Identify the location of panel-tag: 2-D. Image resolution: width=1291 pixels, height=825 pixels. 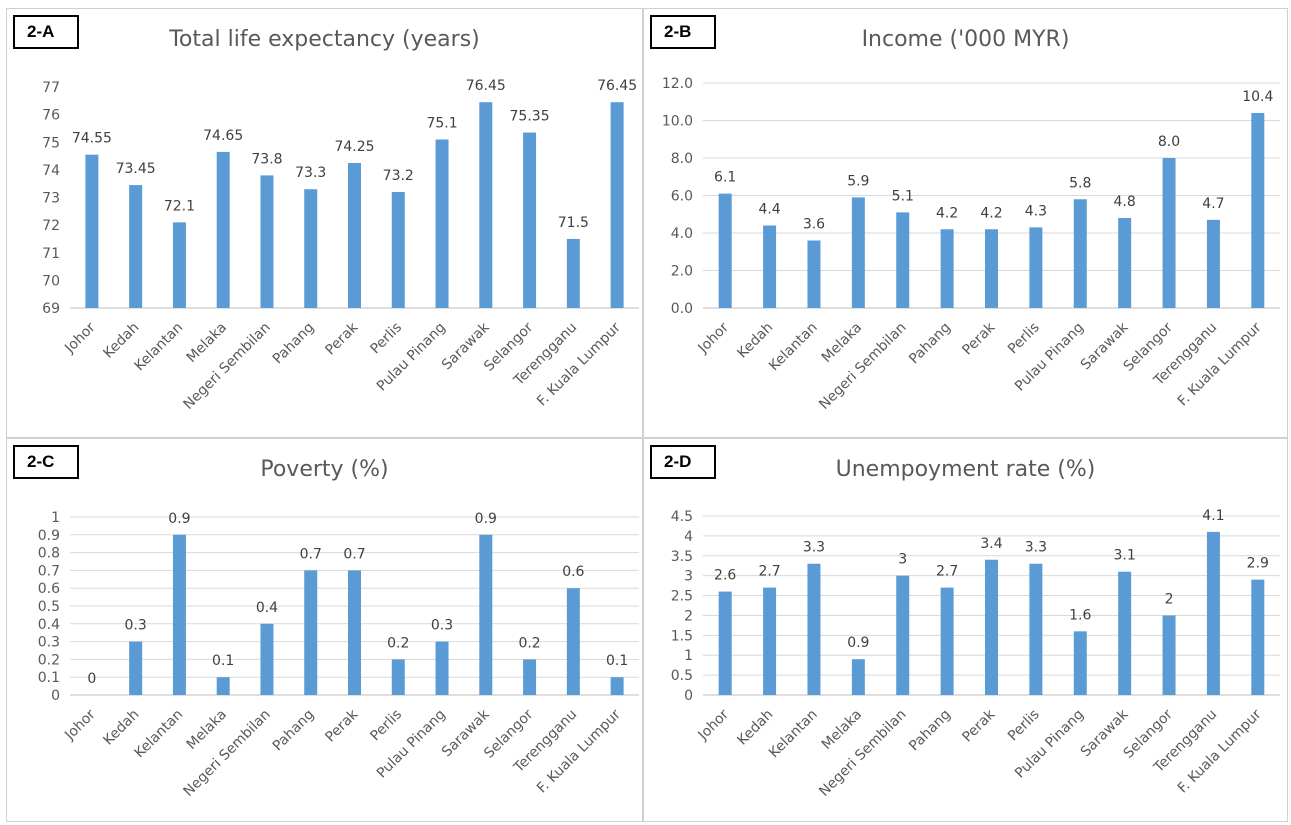
(683, 462).